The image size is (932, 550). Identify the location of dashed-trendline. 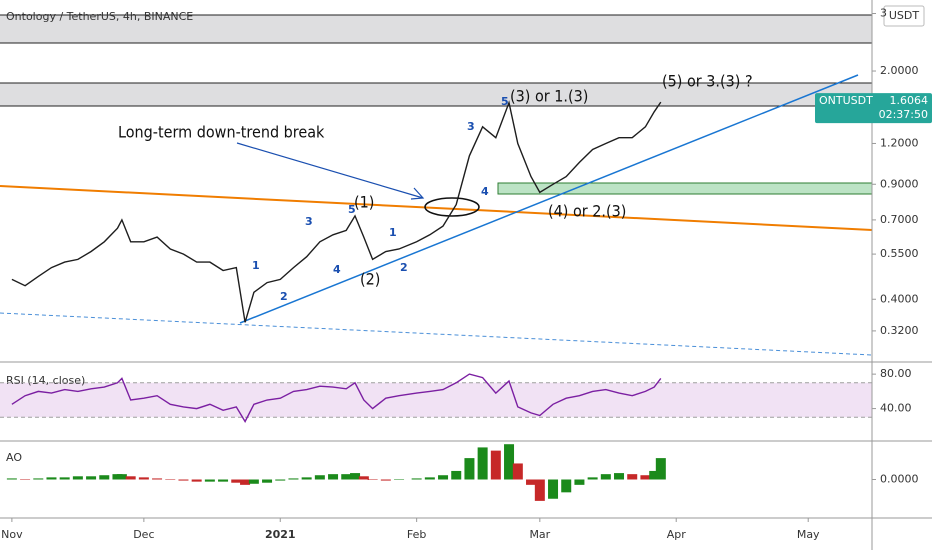
(436, 334).